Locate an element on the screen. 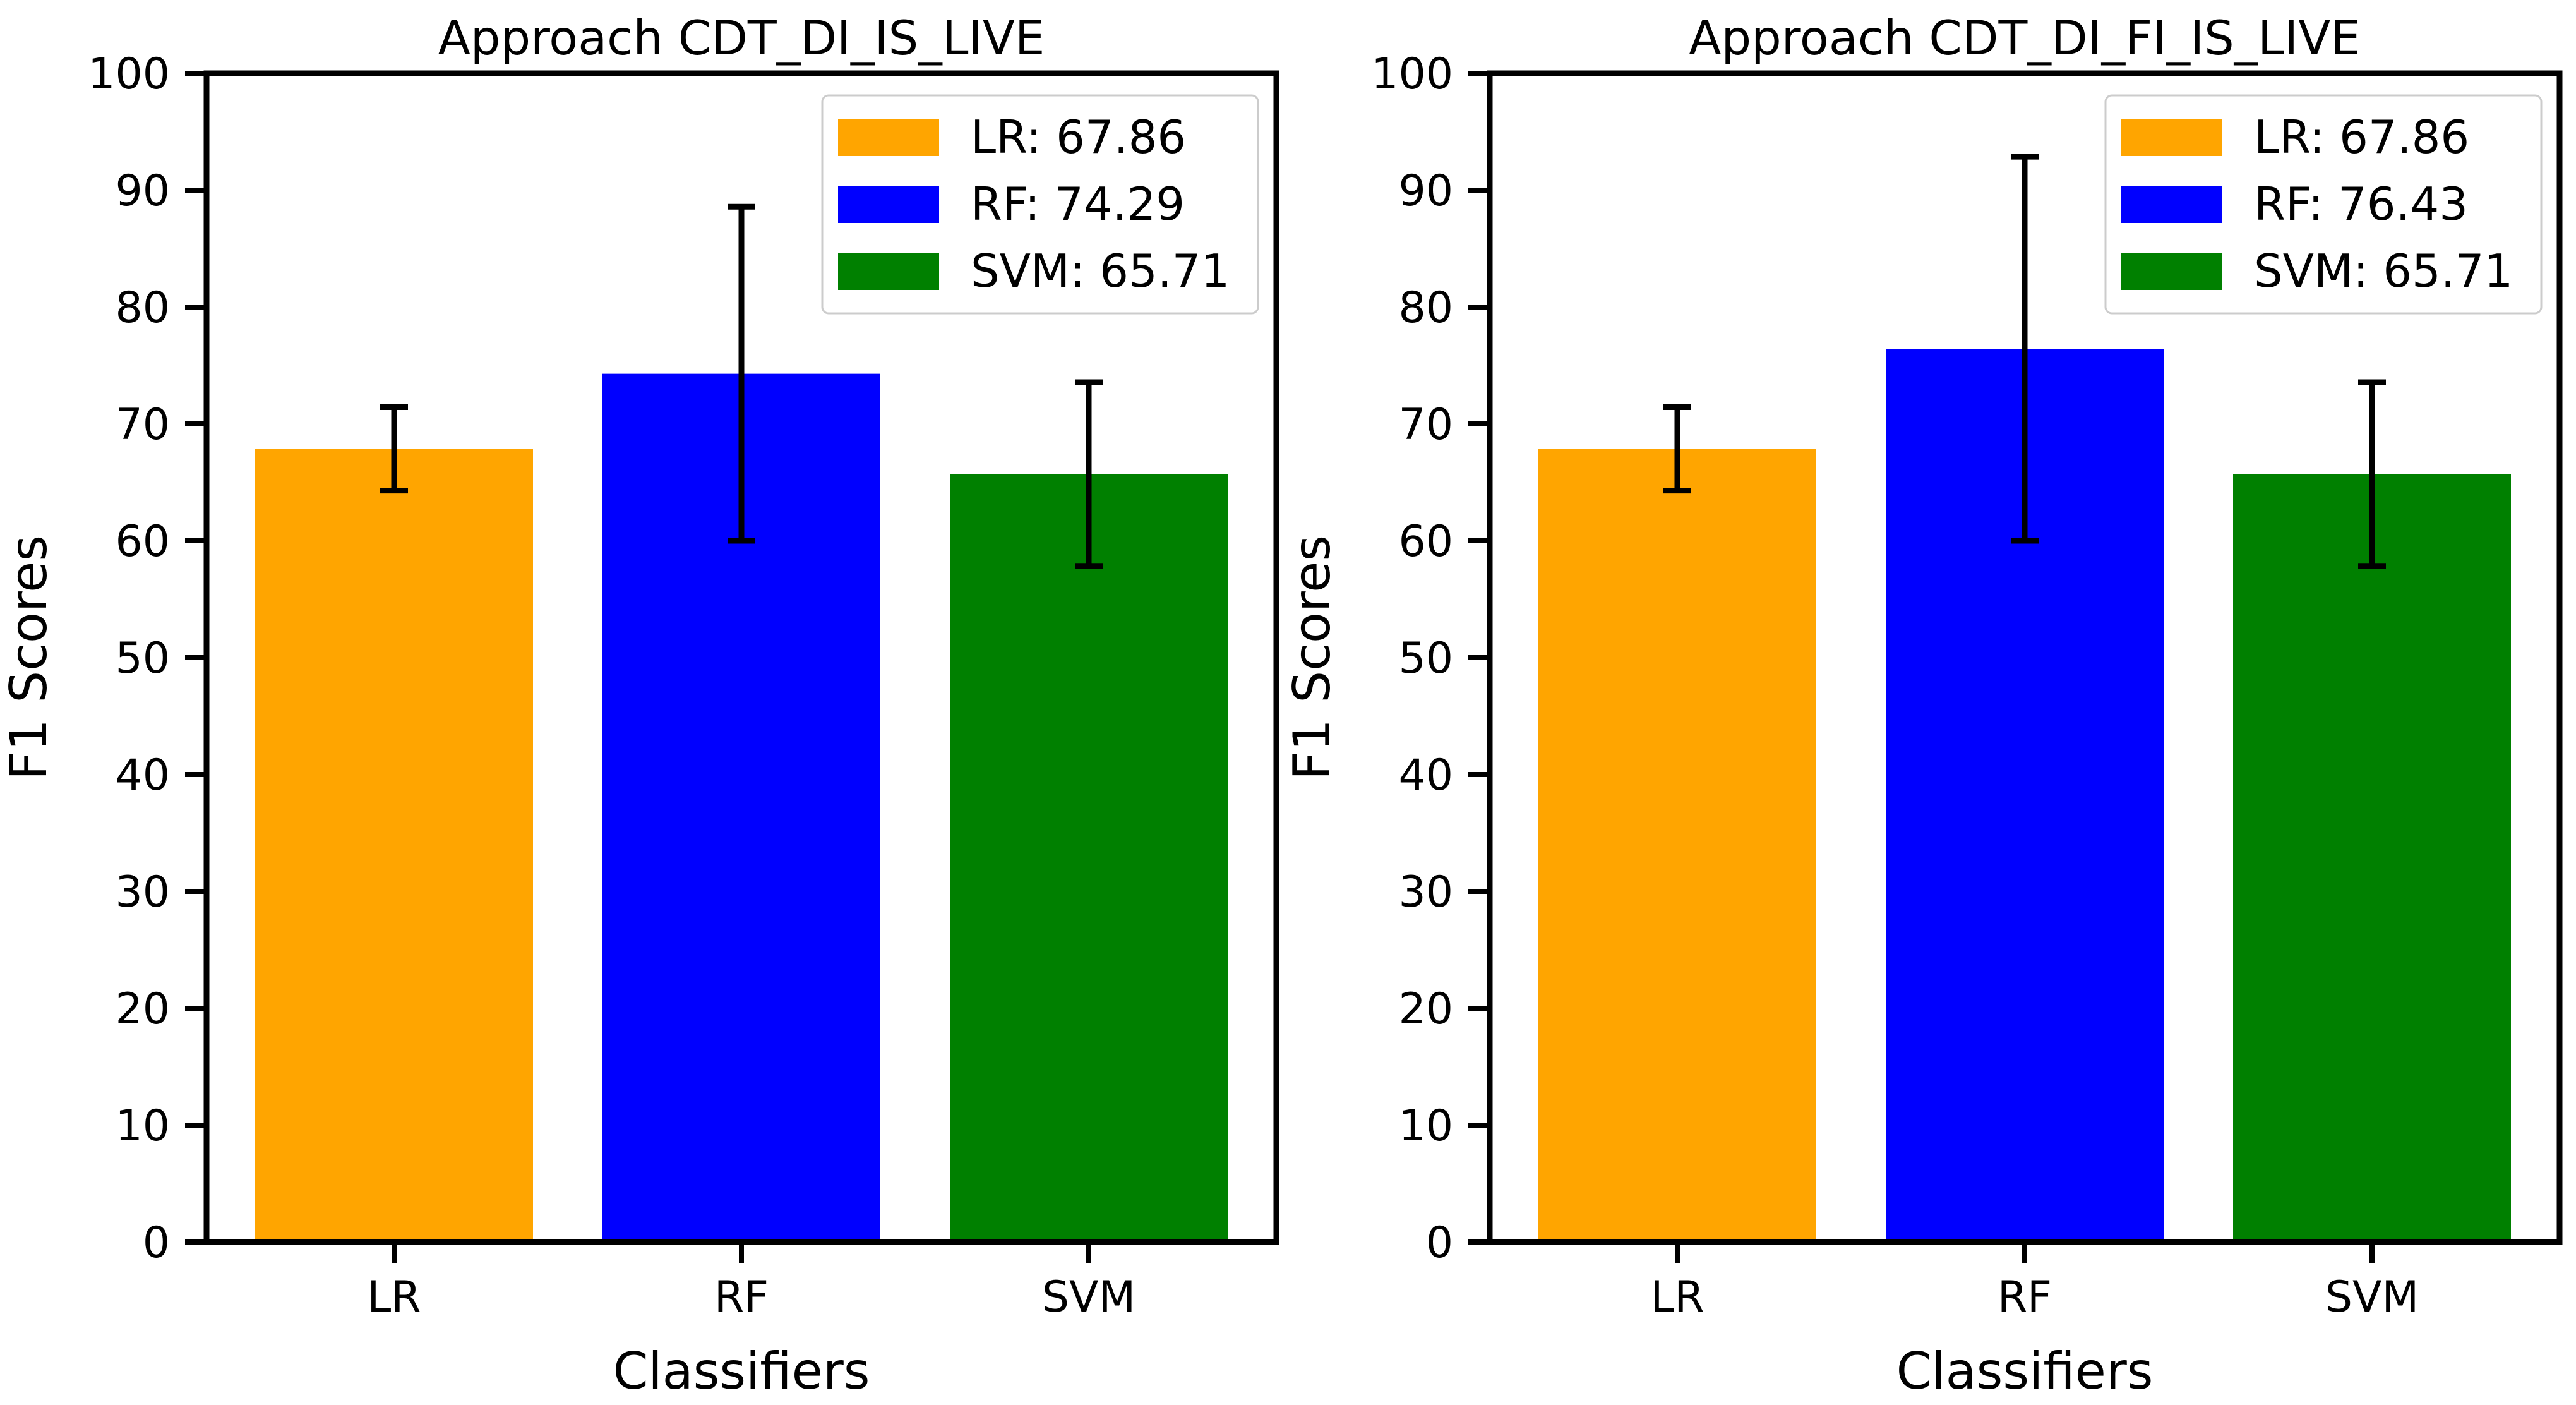 This screenshot has width=2576, height=1405. chart-title: Approach CDT_DI_FI_IS_LIVE is located at coordinates (2025, 38).